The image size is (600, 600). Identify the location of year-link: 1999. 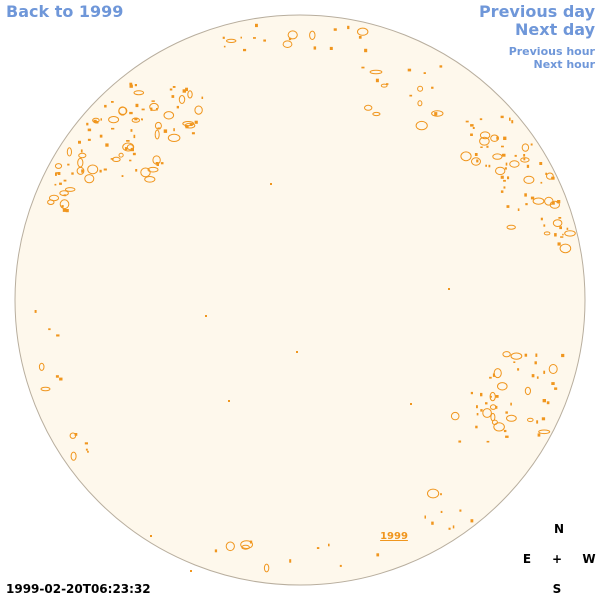
(394, 536).